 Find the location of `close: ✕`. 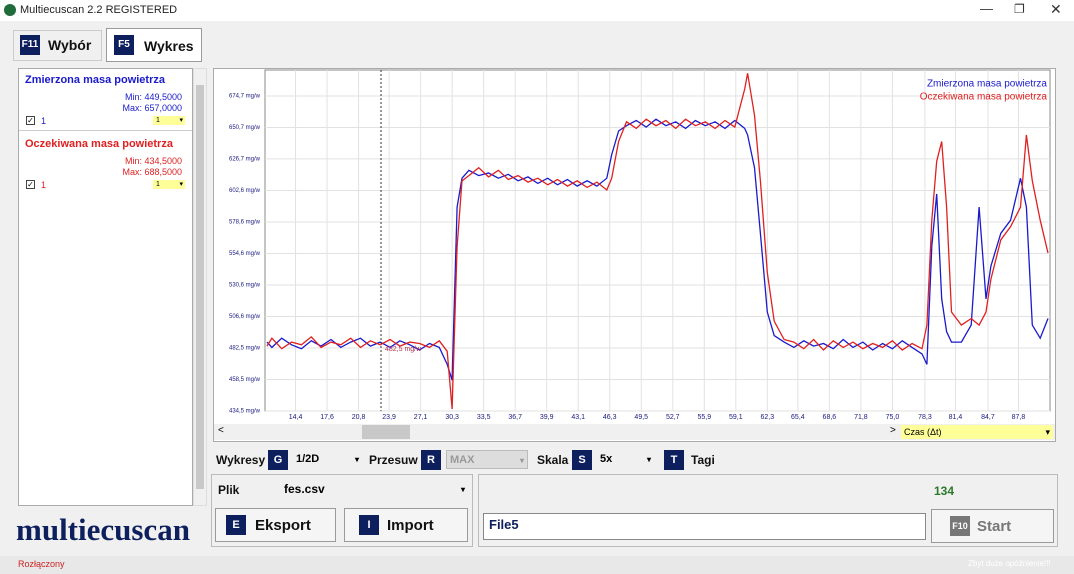

close: ✕ is located at coordinates (1056, 9).